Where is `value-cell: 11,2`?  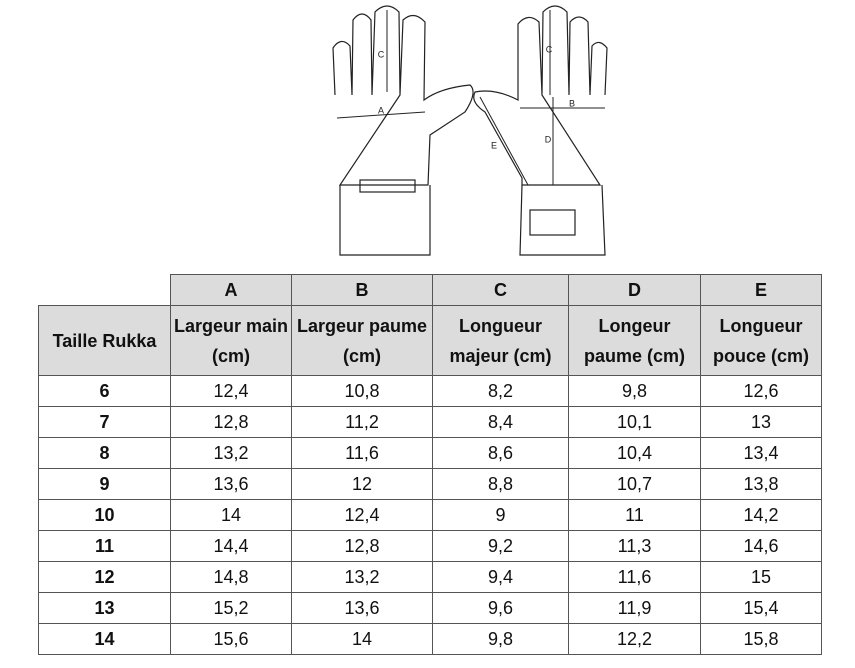 value-cell: 11,2 is located at coordinates (362, 422).